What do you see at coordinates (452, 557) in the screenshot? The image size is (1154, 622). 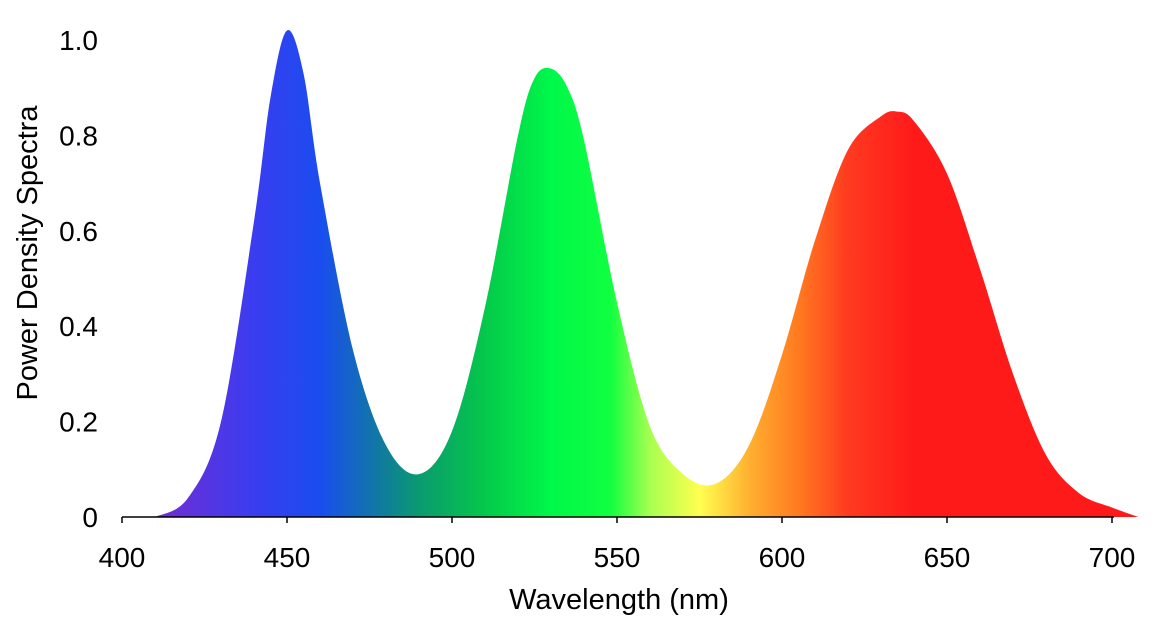 I see `x-tick-label: 500` at bounding box center [452, 557].